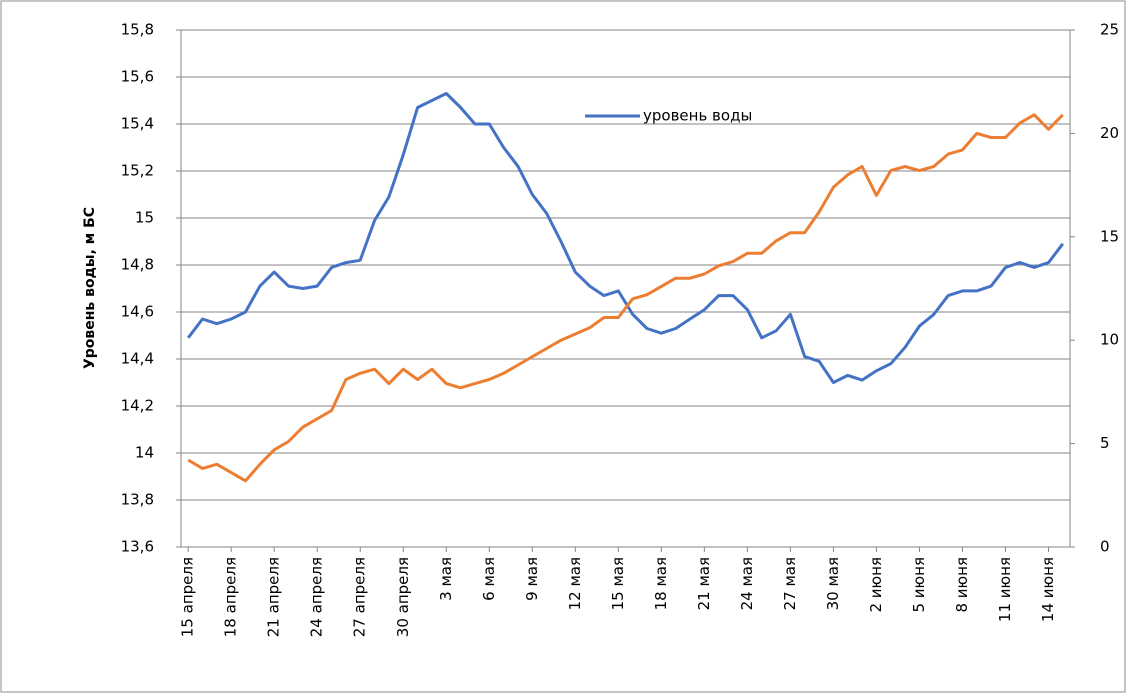 Image resolution: width=1126 pixels, height=693 pixels. I want to click on y-axis-label: Уровень воды, м БС, so click(90, 288).